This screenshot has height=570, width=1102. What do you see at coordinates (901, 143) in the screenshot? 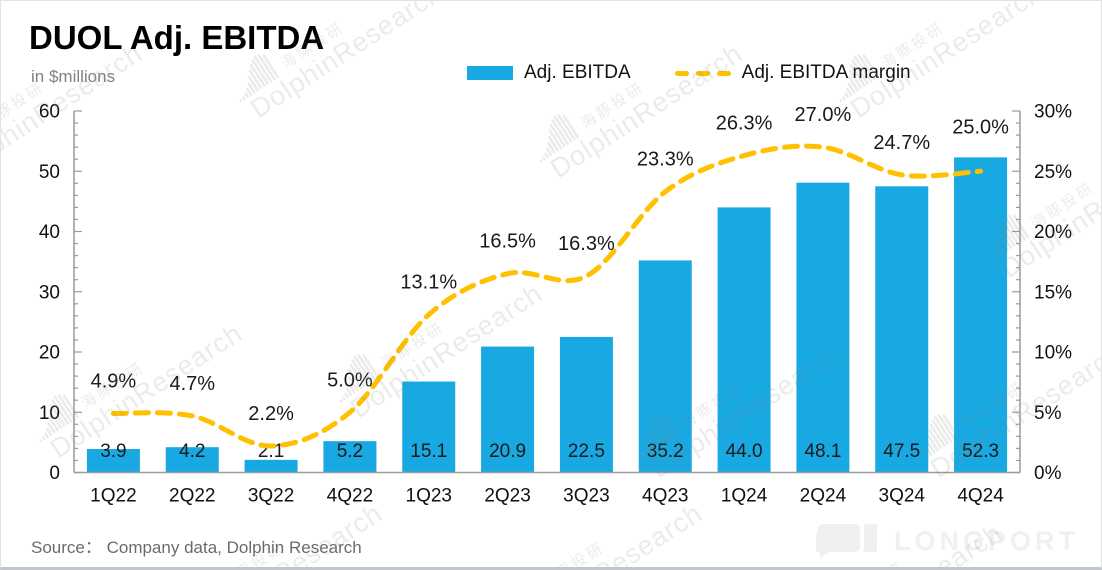
I see `margin-point-label: 24.7%` at bounding box center [901, 143].